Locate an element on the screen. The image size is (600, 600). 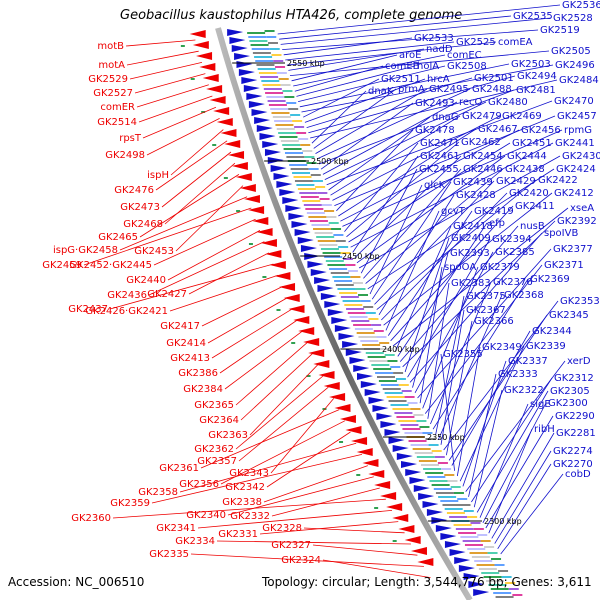
gene-label-right: GK2409 is located at coordinates (471, 238).